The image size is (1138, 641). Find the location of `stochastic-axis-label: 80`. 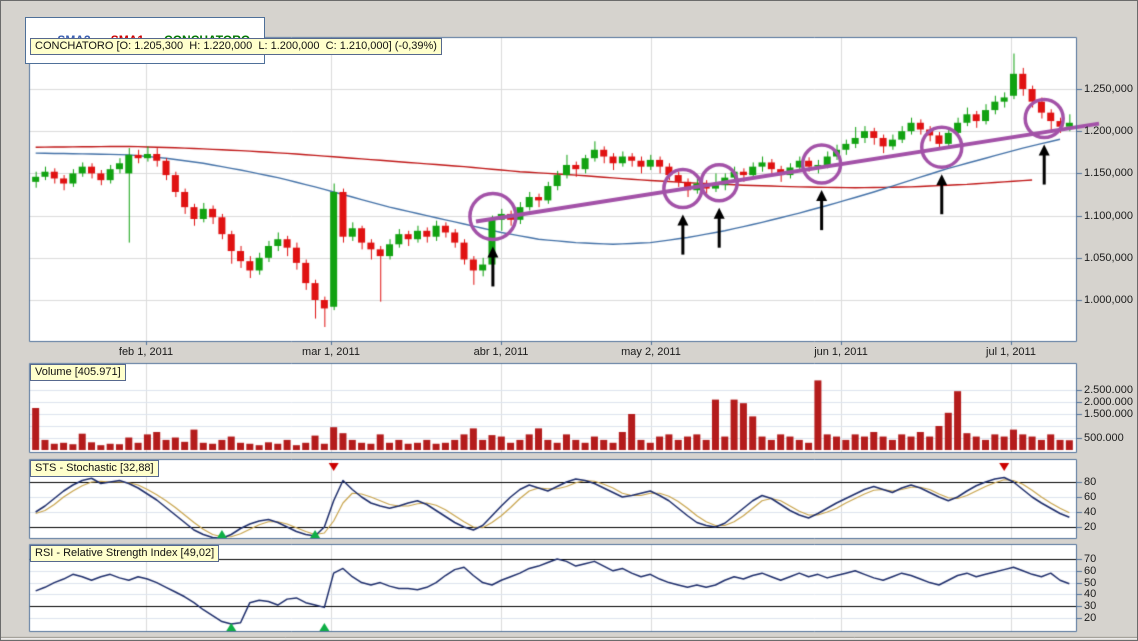

stochastic-axis-label: 80 is located at coordinates (1090, 482).